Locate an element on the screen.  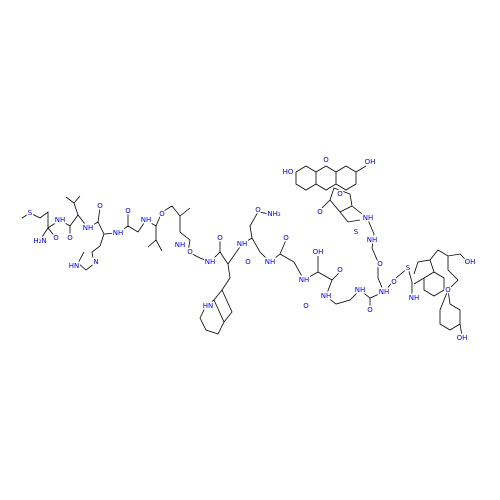
atom-label: N is located at coordinates (95, 262).